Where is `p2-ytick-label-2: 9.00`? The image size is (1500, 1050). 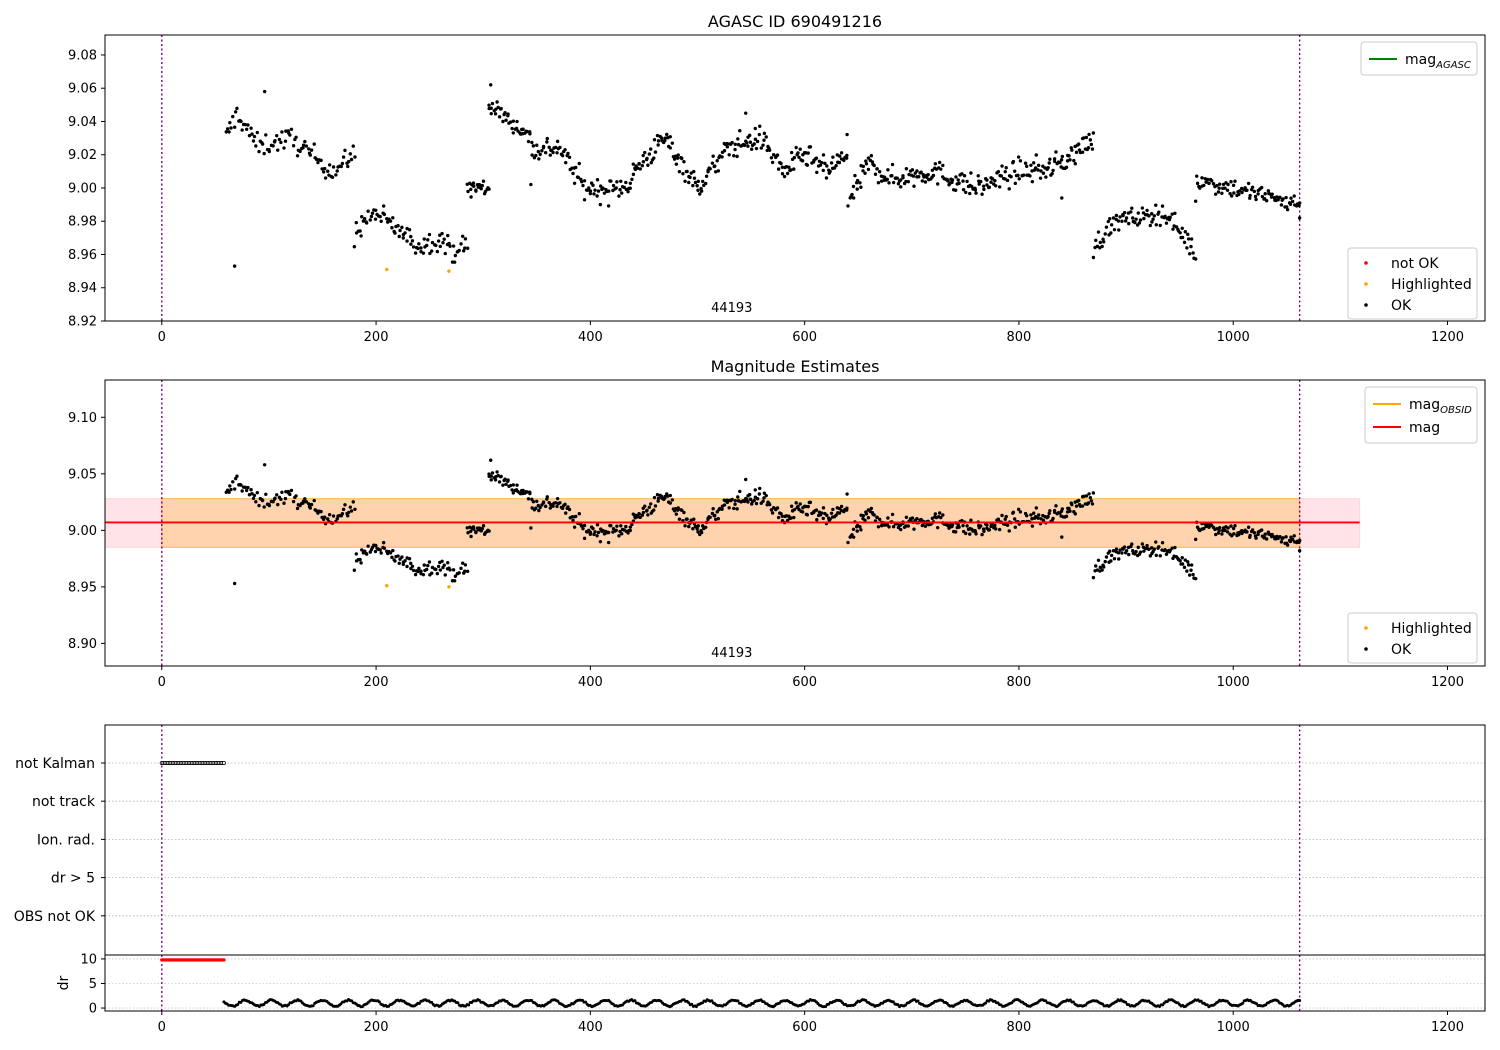
p2-ytick-label-2: 9.00 is located at coordinates (82, 531).